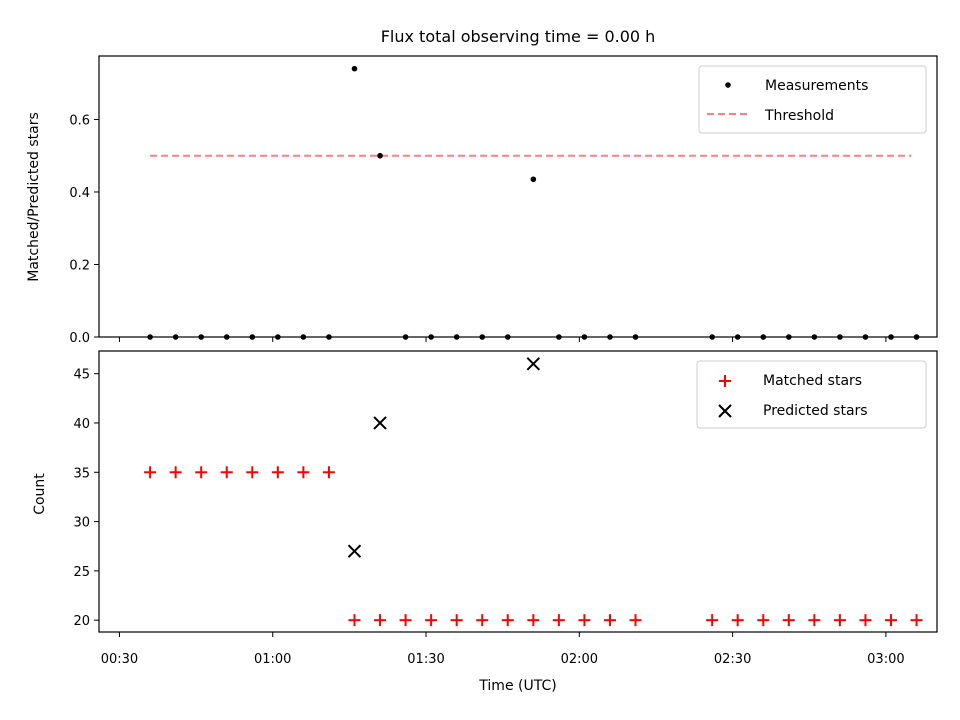 Image resolution: width=960 pixels, height=720 pixels. Describe the element at coordinates (725, 381) in the screenshot. I see `legend-matched-marker` at that location.